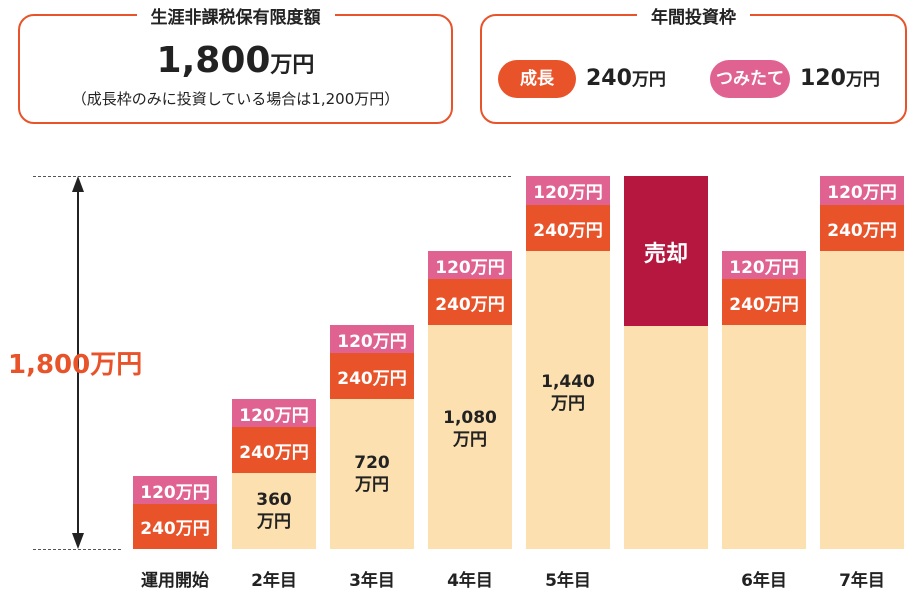 This screenshot has width=917, height=591. I want to click on x-label-year-5: 5年目, so click(568, 581).